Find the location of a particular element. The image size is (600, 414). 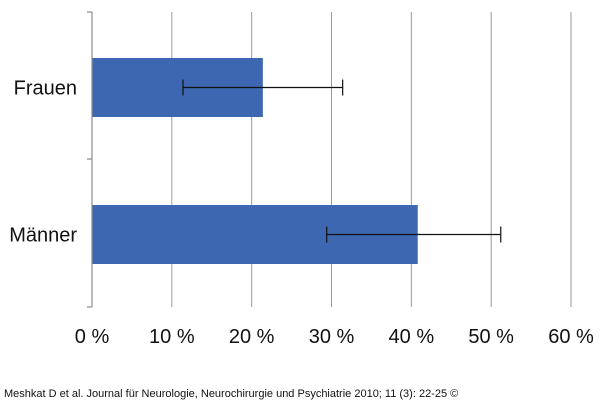

x-tick-label-50: 50 % is located at coordinates (491, 337).